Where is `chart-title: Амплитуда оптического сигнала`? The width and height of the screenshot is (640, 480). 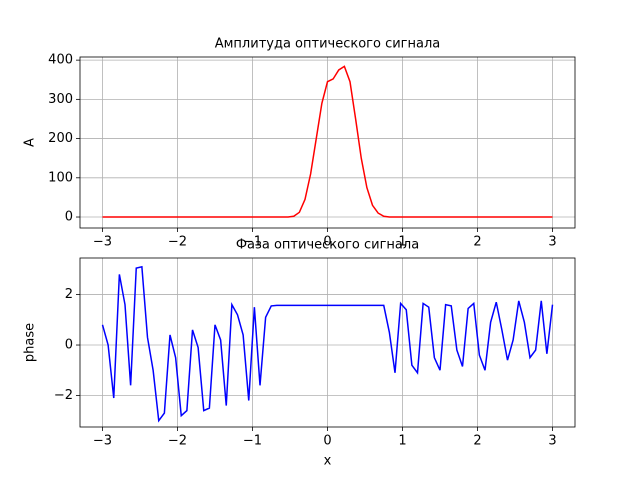
chart-title: Амплитуда оптического сигнала is located at coordinates (328, 44).